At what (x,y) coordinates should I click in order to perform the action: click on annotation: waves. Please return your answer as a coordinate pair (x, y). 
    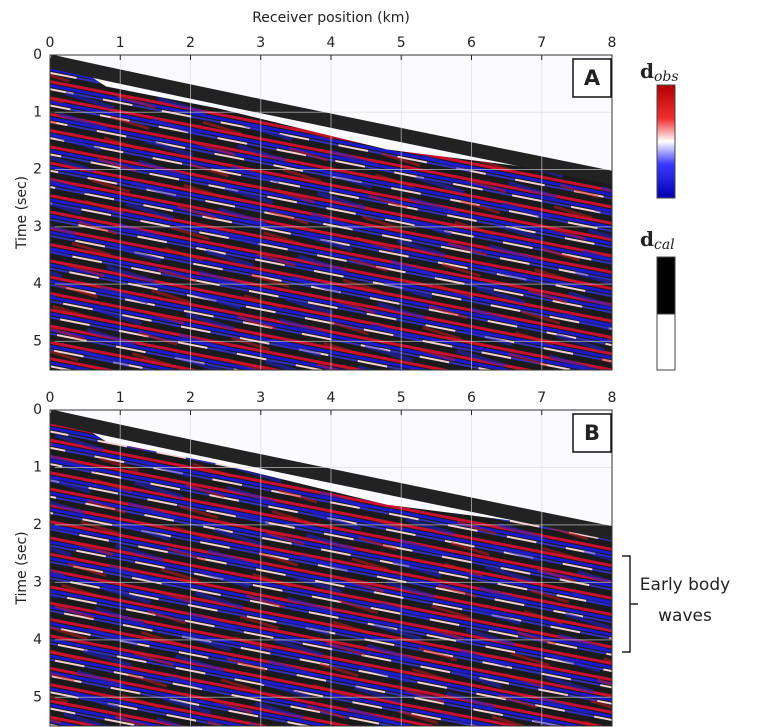
    Looking at the image, I should click on (685, 616).